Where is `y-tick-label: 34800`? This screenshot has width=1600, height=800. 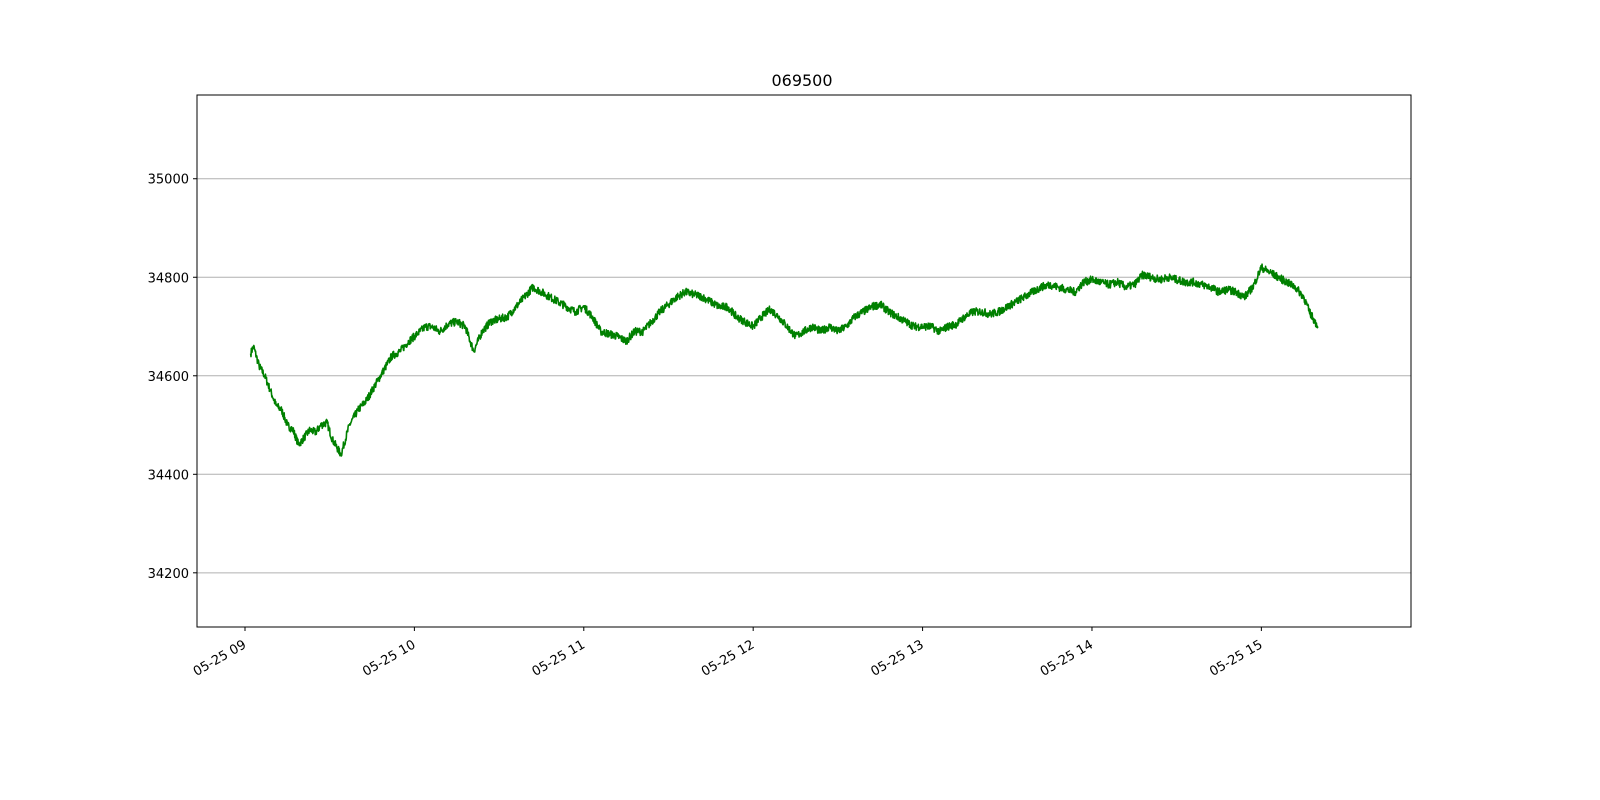 y-tick-label: 34800 is located at coordinates (168, 278).